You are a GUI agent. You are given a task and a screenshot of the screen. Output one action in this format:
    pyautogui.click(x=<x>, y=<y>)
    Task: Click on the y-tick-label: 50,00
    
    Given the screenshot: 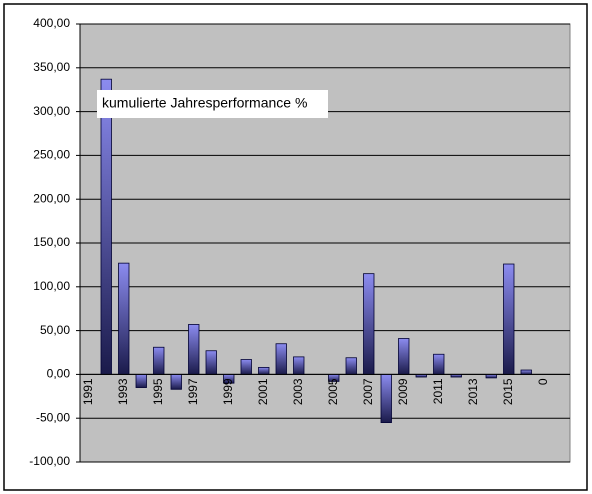 What is the action you would take?
    pyautogui.click(x=55, y=330)
    